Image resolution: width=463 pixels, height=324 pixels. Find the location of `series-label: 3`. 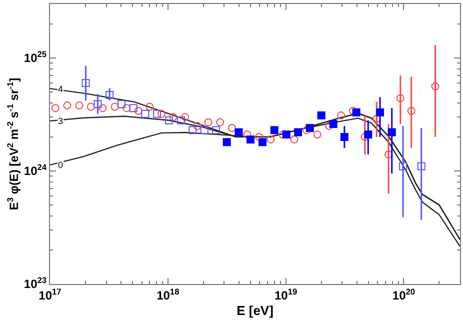

series-label: 3 is located at coordinates (61, 121).